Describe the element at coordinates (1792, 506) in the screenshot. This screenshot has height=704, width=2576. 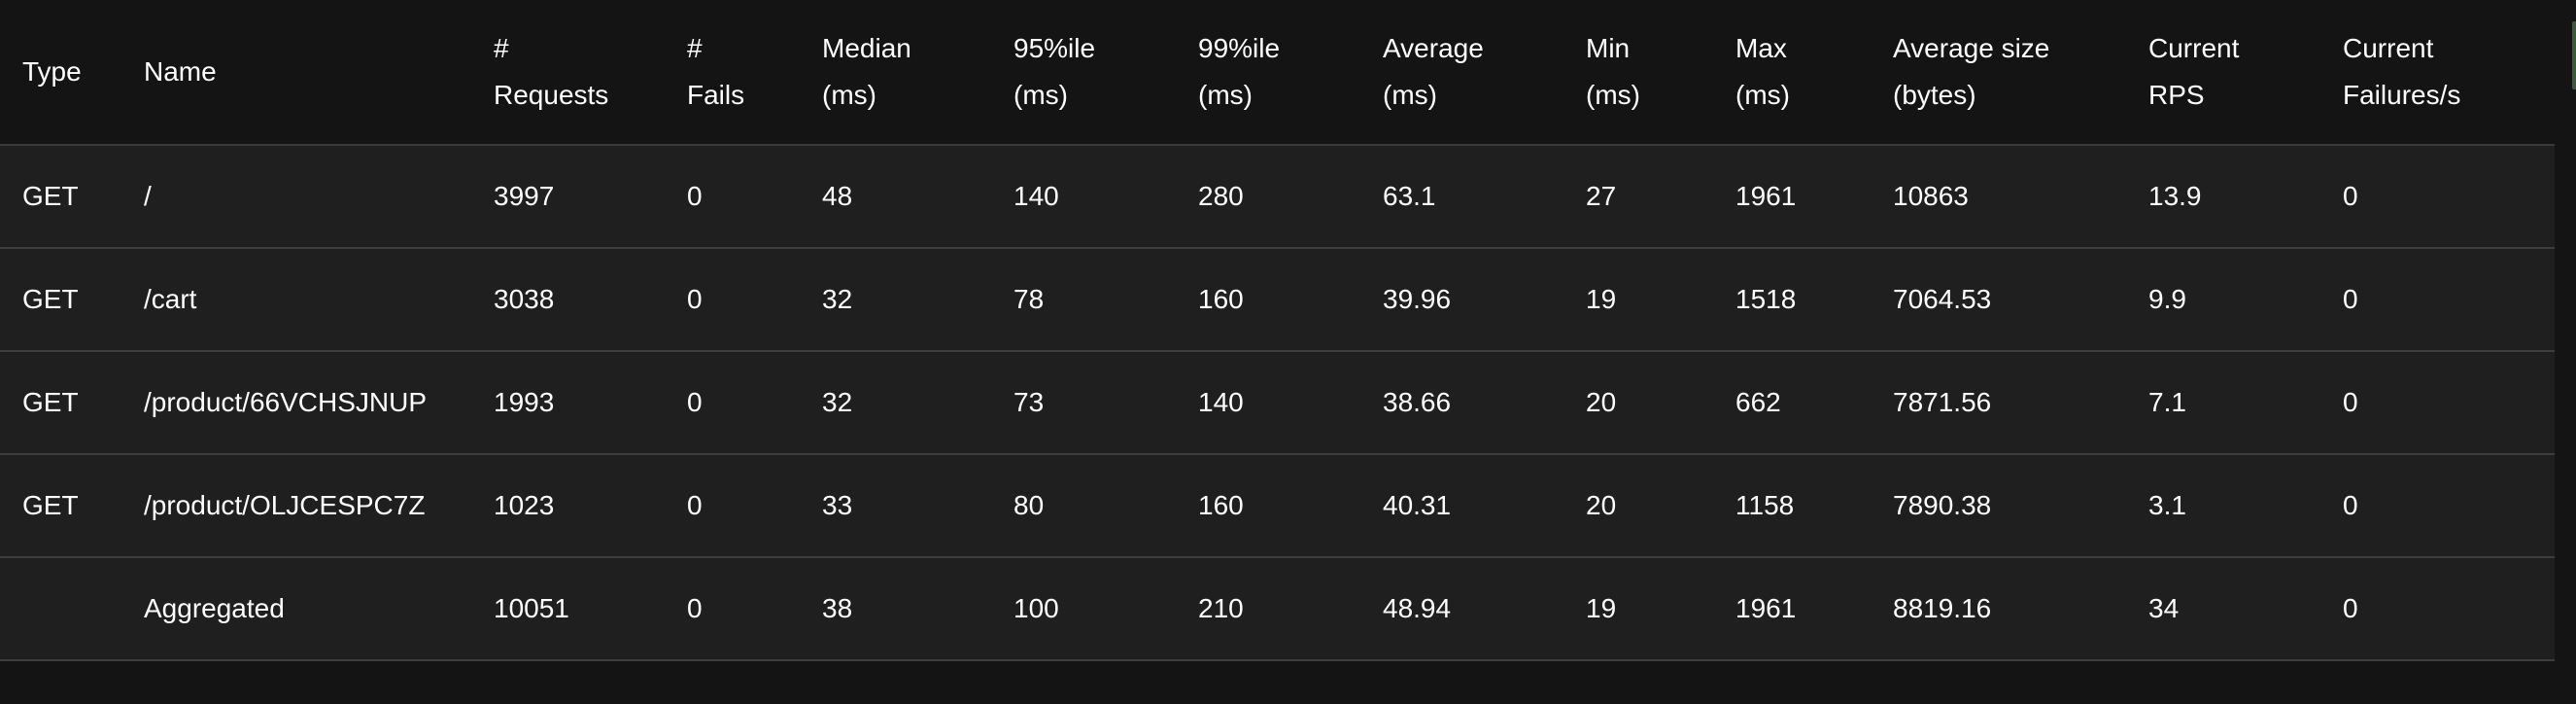
I see `cell-max: 1158` at that location.